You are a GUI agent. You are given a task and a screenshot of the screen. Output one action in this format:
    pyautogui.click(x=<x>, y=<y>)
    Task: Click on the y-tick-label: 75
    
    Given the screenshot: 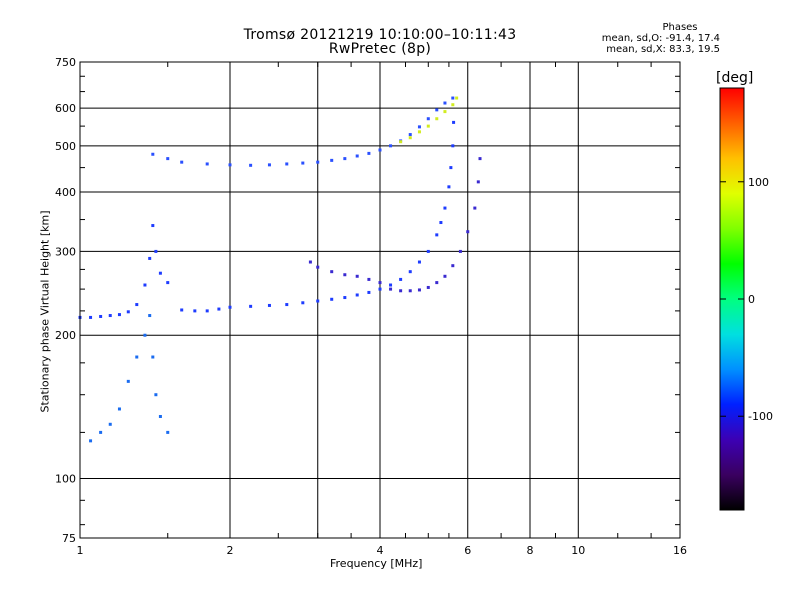 What is the action you would take?
    pyautogui.click(x=69, y=538)
    